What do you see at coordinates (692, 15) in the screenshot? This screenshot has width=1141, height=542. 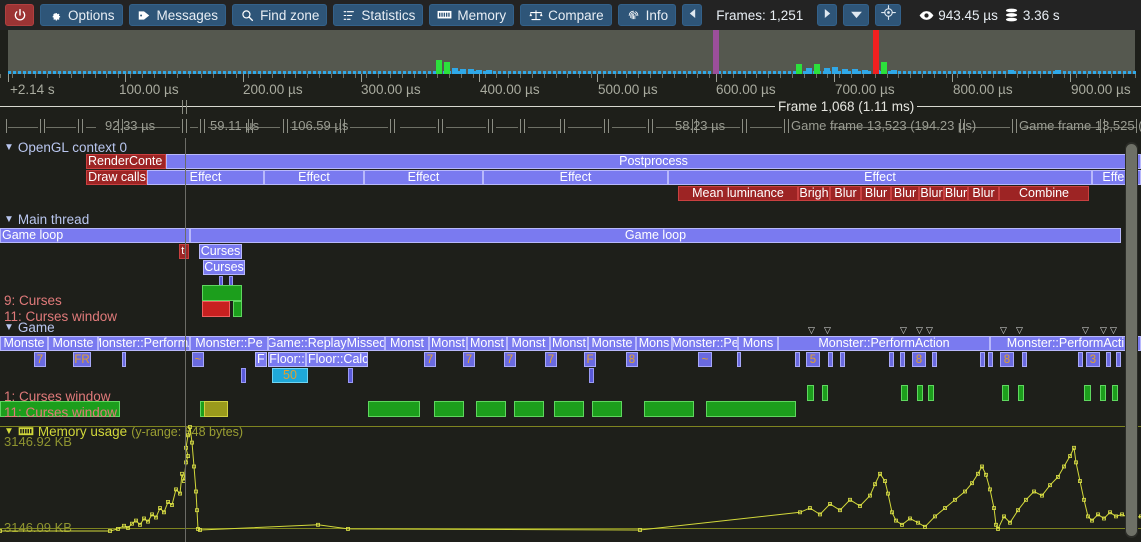 I see `prev-frame-button` at bounding box center [692, 15].